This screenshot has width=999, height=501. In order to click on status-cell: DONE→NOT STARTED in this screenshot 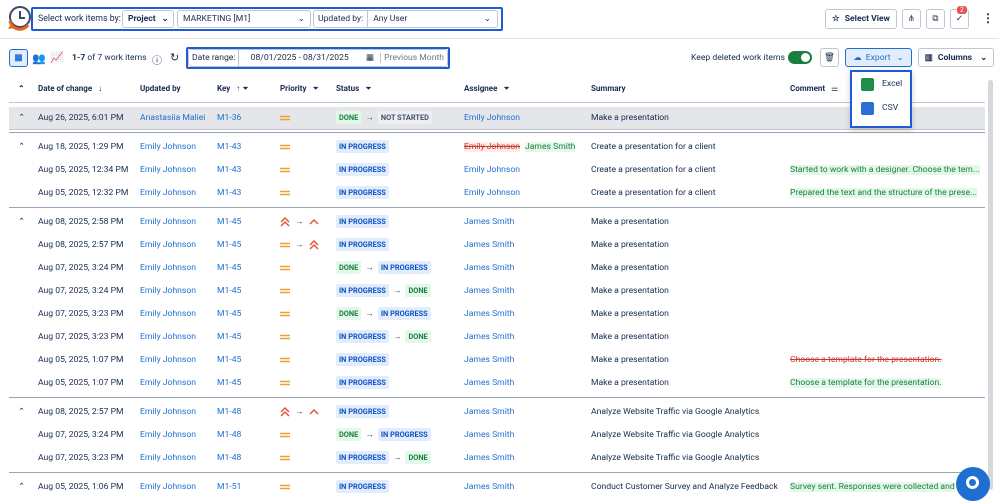, I will do `click(384, 118)`.